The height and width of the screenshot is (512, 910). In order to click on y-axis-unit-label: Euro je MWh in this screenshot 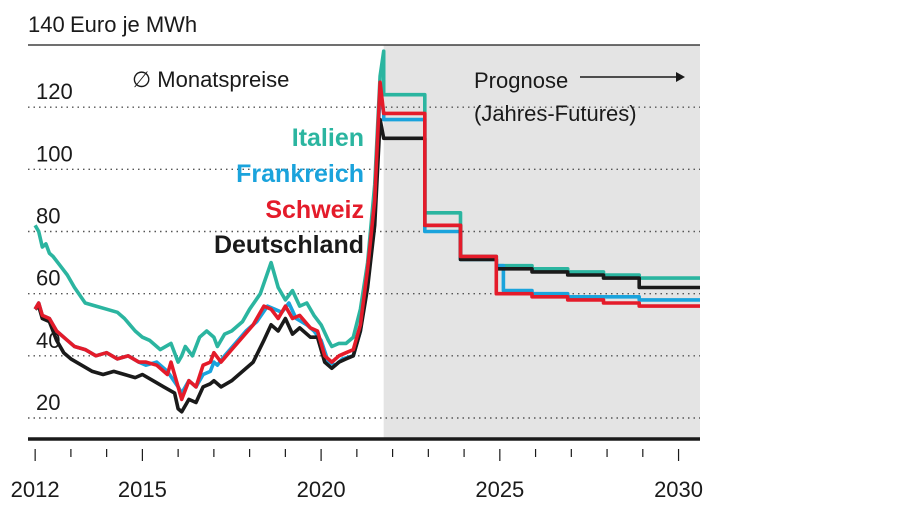, I will do `click(133, 24)`.